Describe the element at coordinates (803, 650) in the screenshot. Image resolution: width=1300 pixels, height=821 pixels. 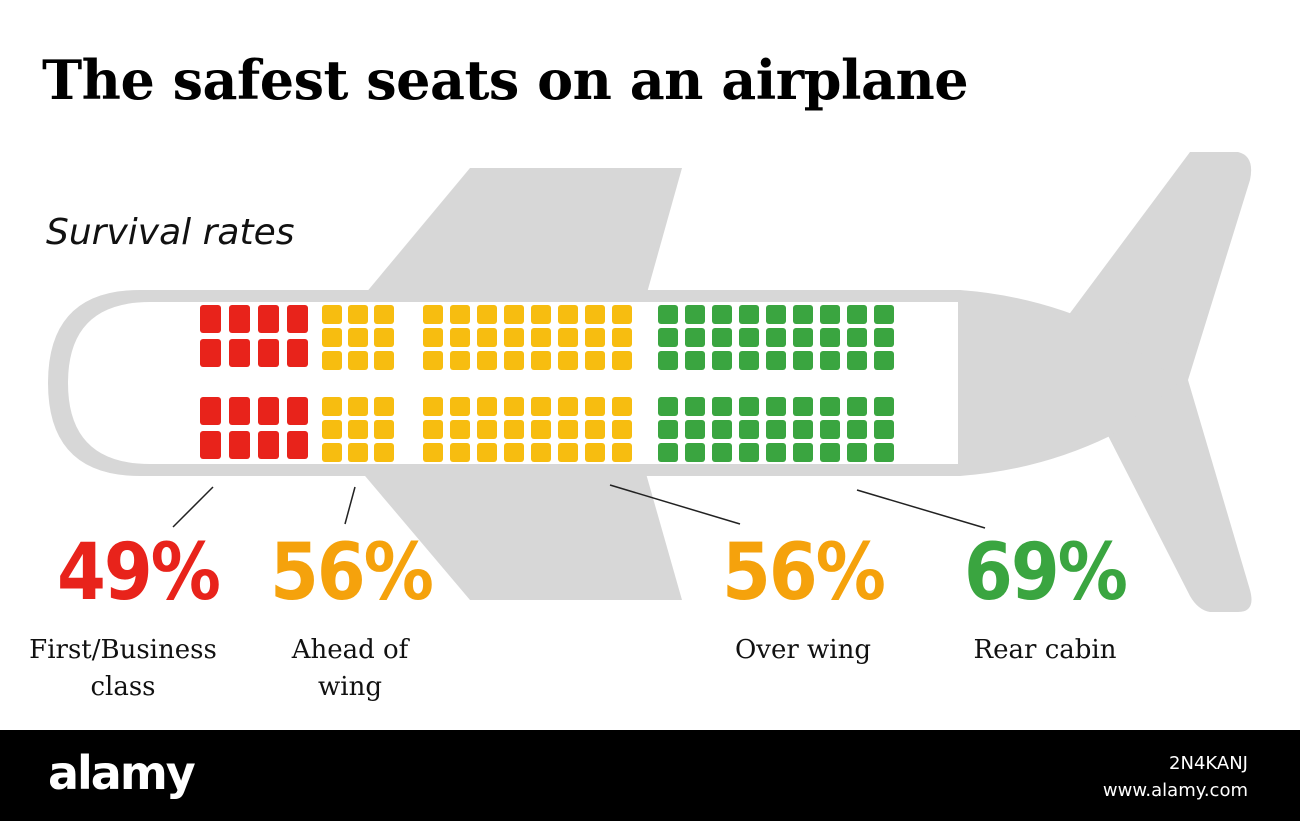
I see `label-over: Over wing` at that location.